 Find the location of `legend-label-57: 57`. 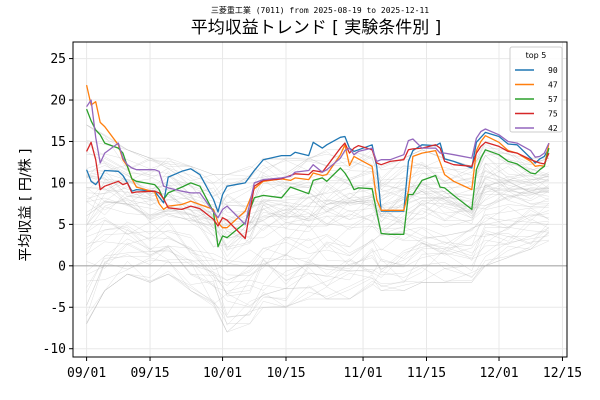

legend-label-57: 57 is located at coordinates (553, 99).